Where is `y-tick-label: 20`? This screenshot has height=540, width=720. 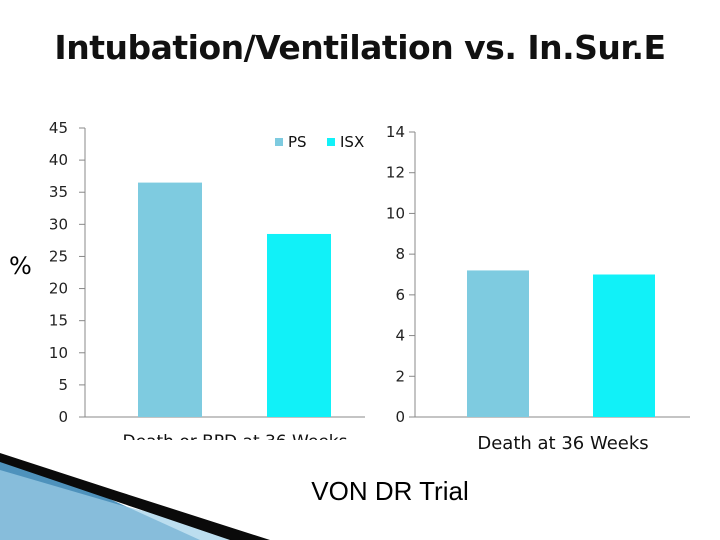
y-tick-label: 20 is located at coordinates (58, 289).